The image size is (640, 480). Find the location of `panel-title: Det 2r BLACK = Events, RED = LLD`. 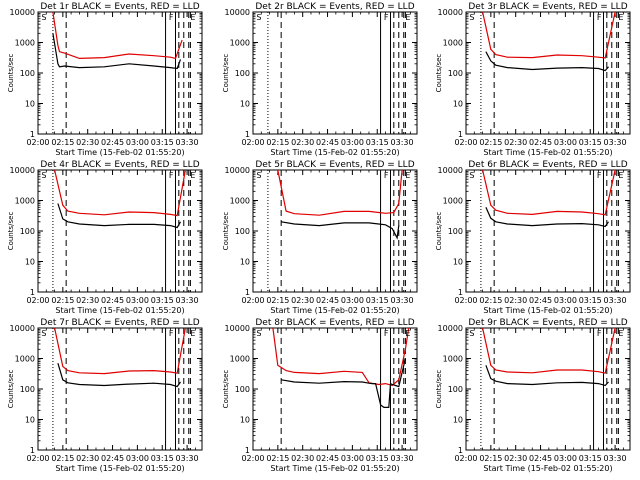

panel-title: Det 2r BLACK = Events, RED = LLD is located at coordinates (334, 7).